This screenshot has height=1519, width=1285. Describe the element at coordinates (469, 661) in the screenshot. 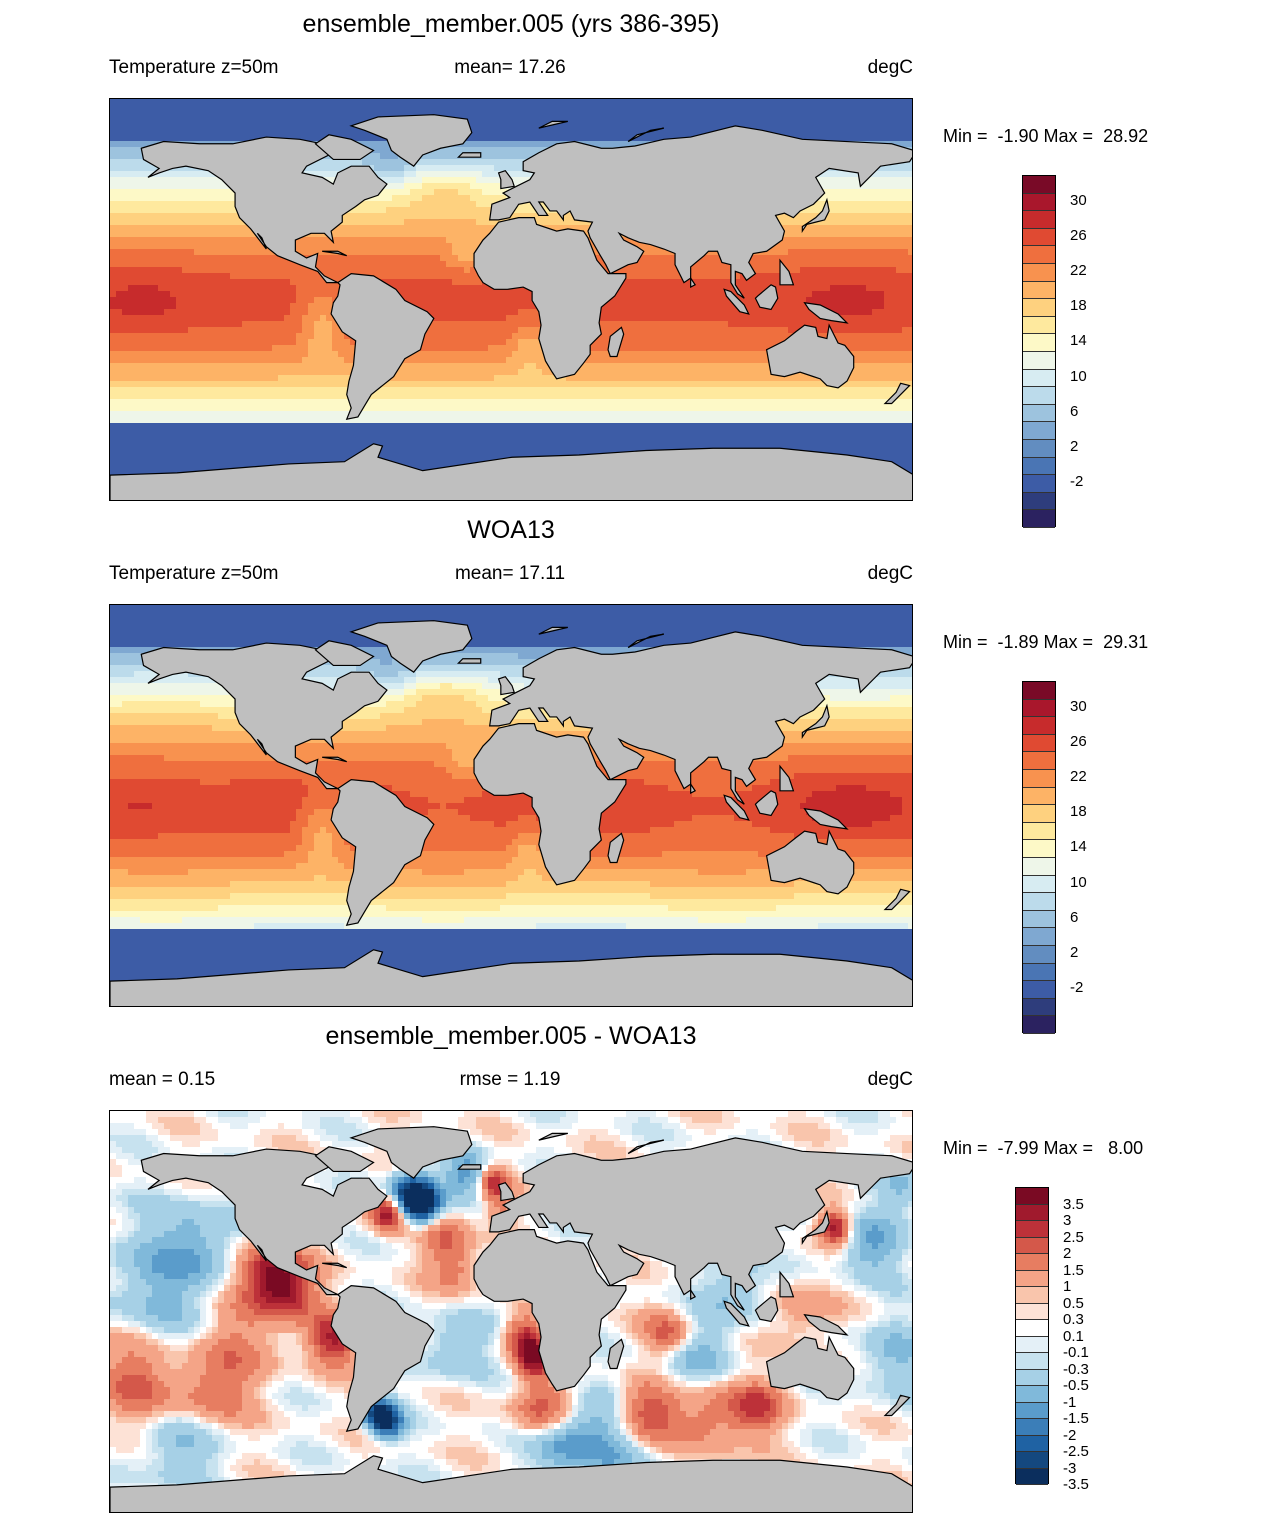

I see `landmass-iceland` at that location.